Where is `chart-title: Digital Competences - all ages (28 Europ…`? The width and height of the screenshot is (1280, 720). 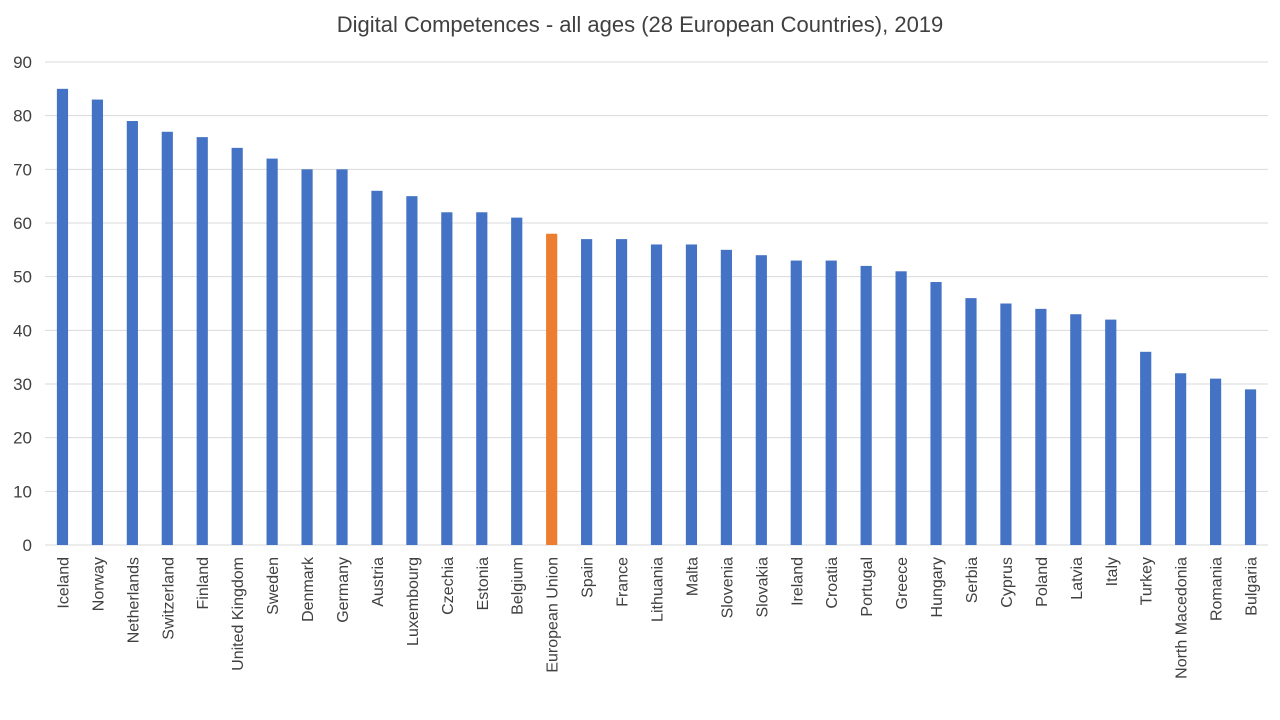 chart-title: Digital Competences - all ages (28 Europ… is located at coordinates (640, 24).